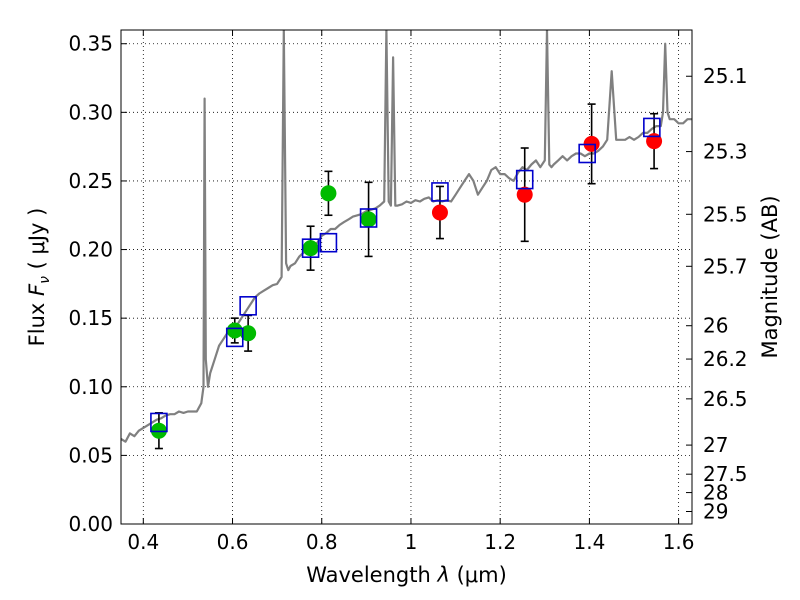 Image resolution: width=800 pixels, height=600 pixels. What do you see at coordinates (725, 214) in the screenshot?
I see `y2-tick-label: 25.5` at bounding box center [725, 214].